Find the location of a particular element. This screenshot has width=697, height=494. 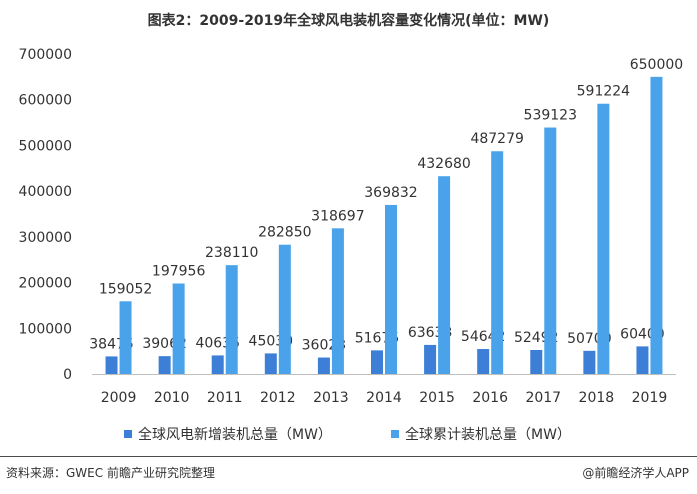

x-tick-label: 2013 is located at coordinates (331, 398).